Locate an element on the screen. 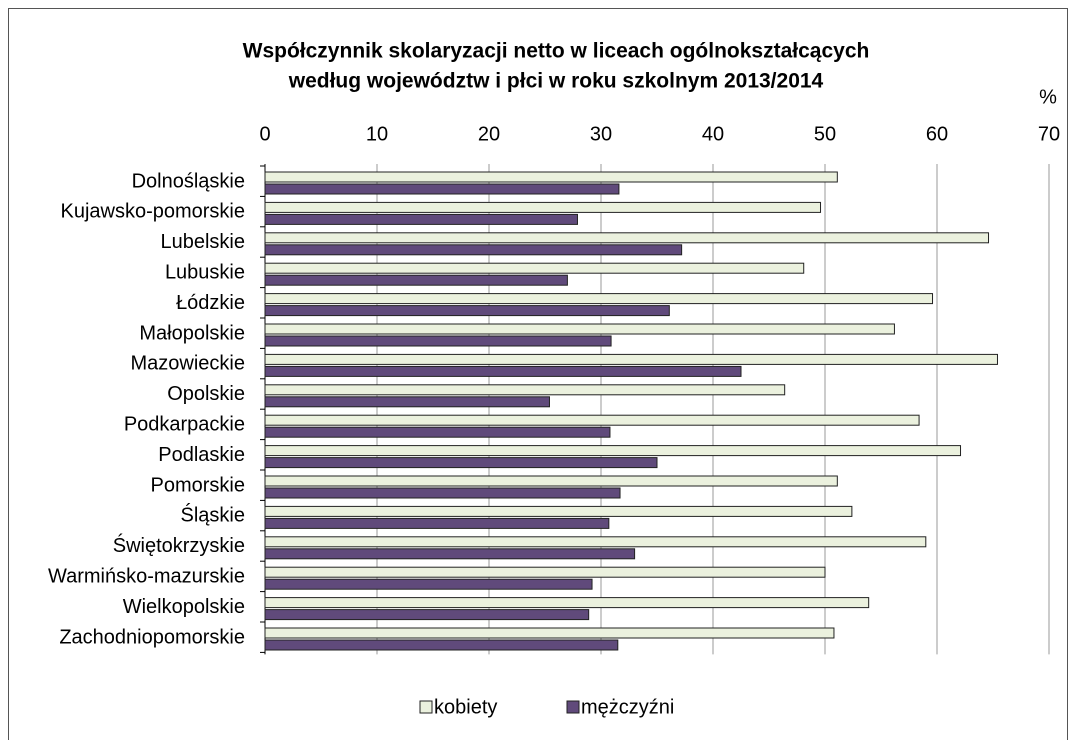 The width and height of the screenshot is (1076, 740). y-tick-label: Łódzkie is located at coordinates (210, 303).